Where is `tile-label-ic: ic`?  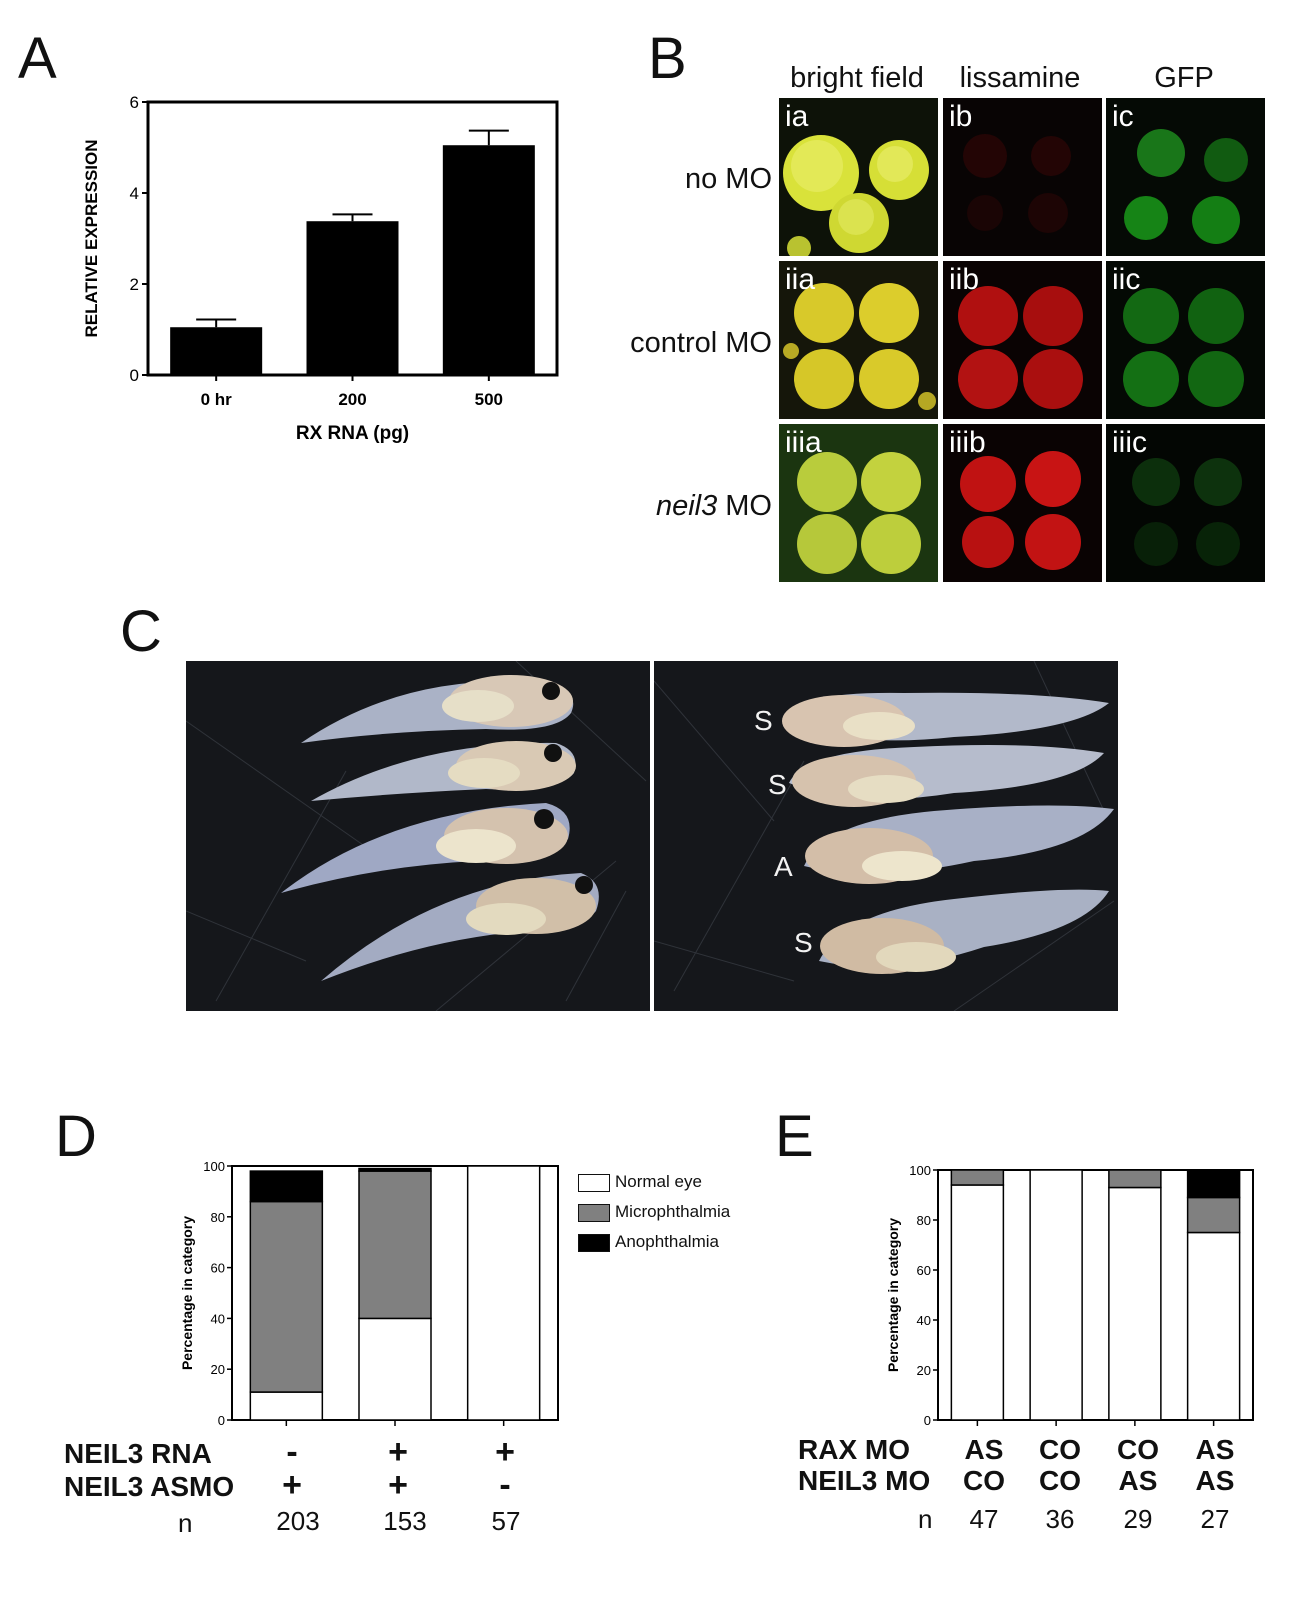
tile-label-ic: ic is located at coordinates (1123, 116).